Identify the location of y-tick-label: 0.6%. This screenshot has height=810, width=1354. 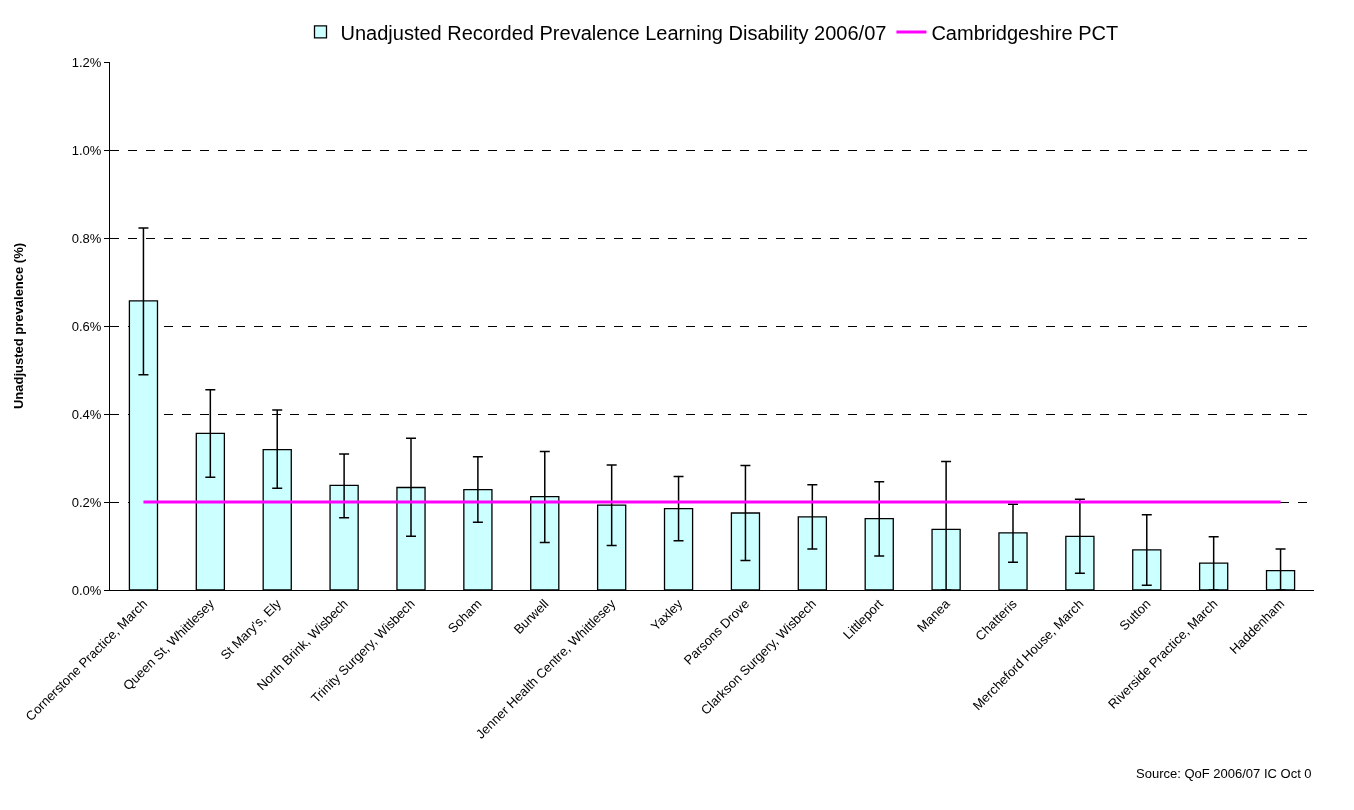
(86, 326).